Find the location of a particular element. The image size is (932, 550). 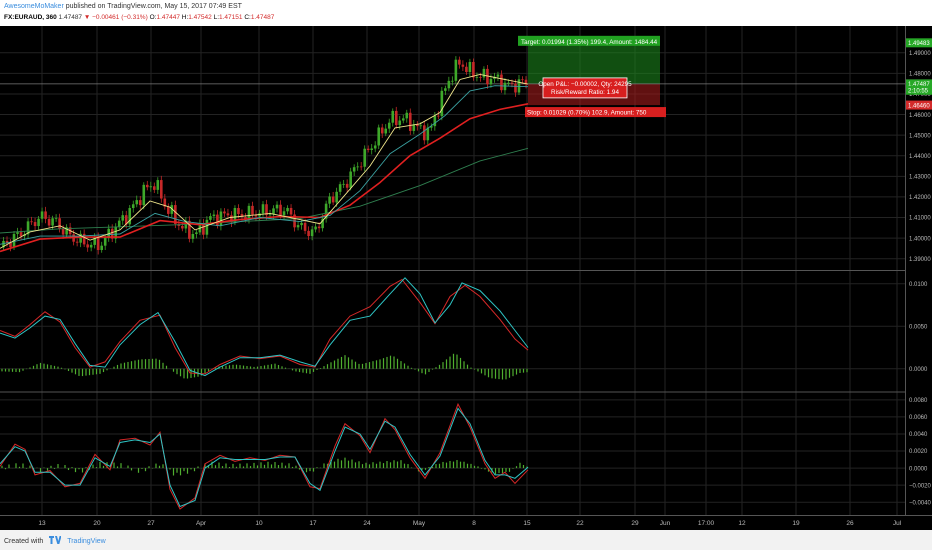

author-link: AwesomeMoMaker is located at coordinates (34, 6).